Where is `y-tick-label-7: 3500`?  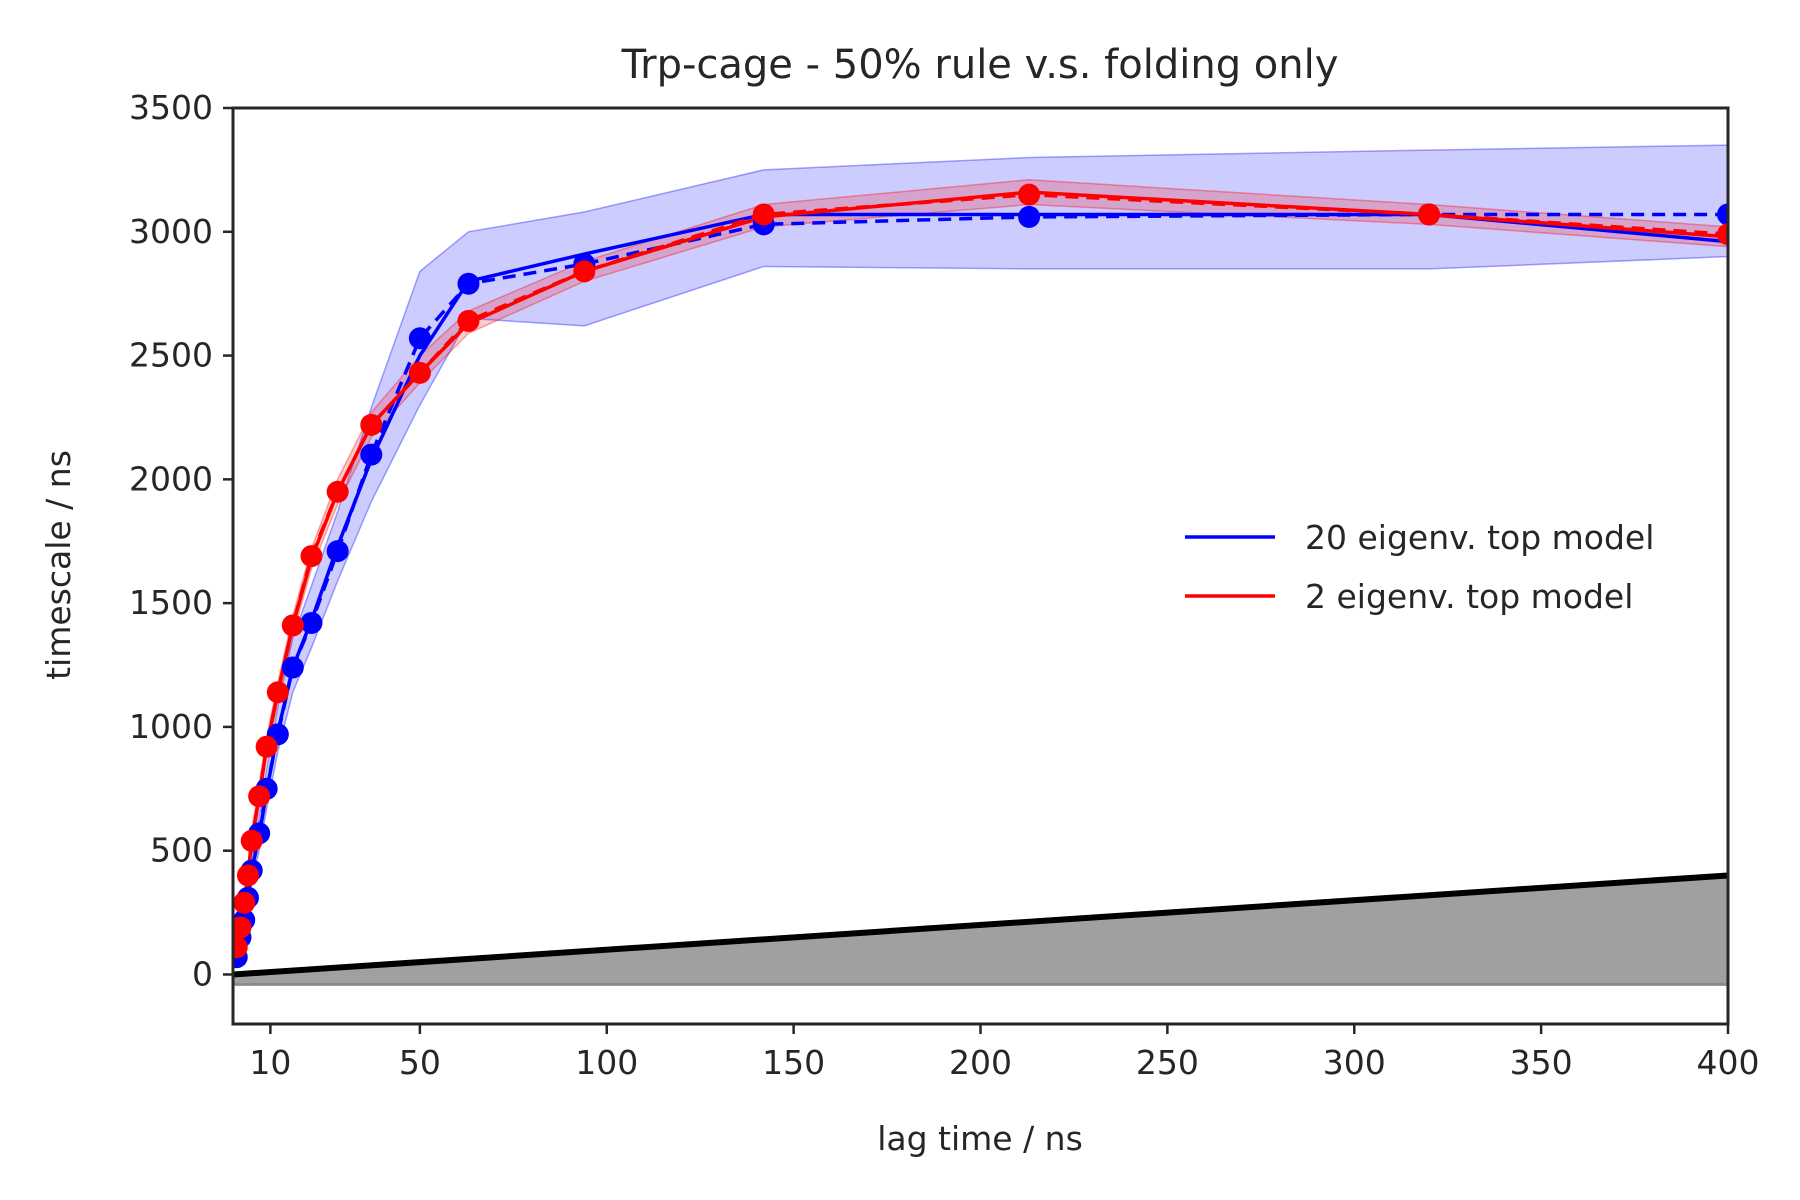
y-tick-label-7: 3500 is located at coordinates (171, 107).